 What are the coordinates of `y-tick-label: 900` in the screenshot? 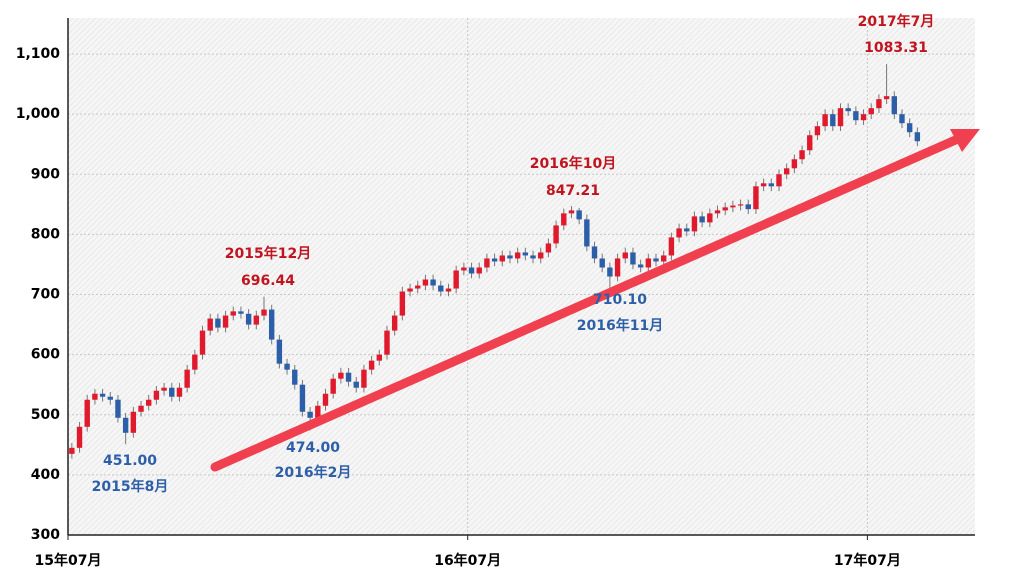 It's located at (45, 174).